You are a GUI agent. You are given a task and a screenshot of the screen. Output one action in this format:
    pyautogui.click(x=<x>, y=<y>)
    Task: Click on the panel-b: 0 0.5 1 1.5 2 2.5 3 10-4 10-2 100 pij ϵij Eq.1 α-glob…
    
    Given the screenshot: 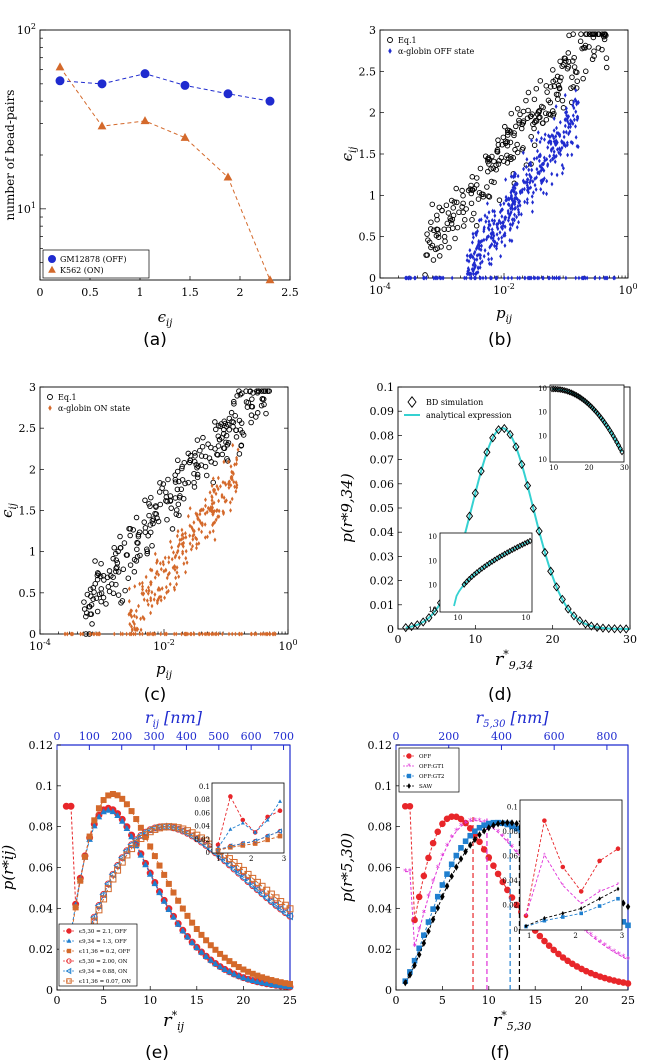 What is the action you would take?
    pyautogui.click(x=488, y=174)
    